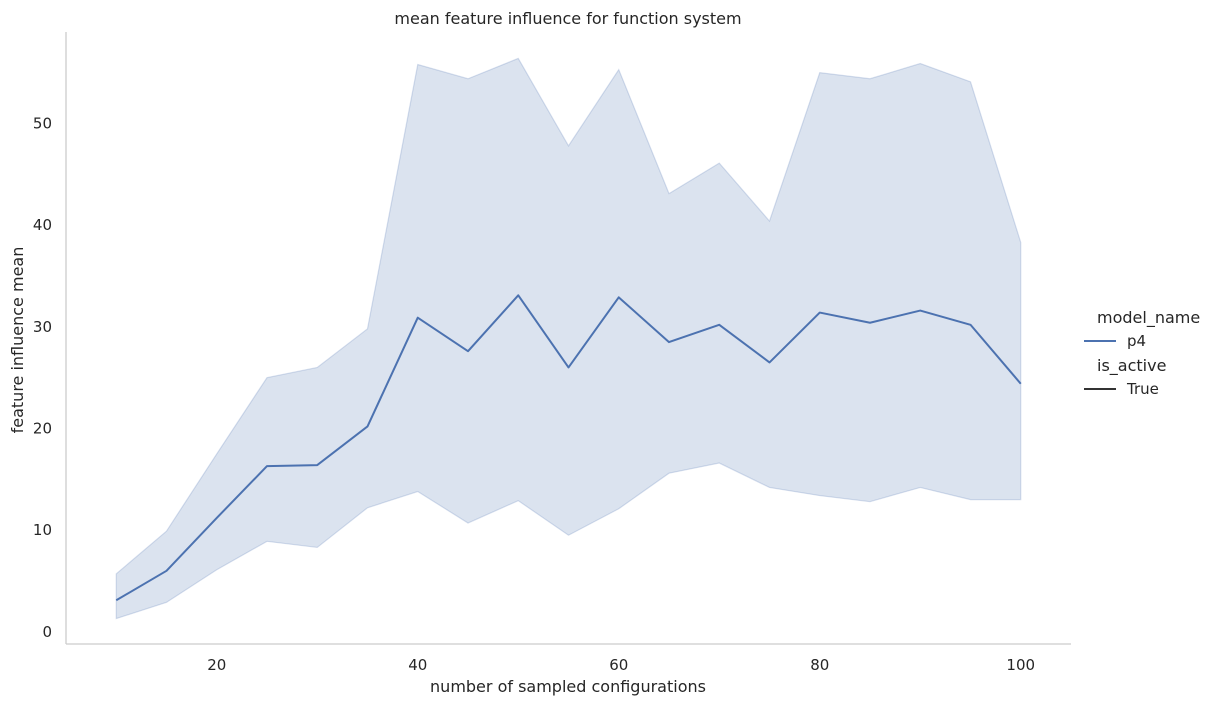  What do you see at coordinates (1142, 389) in the screenshot?
I see `legend-label-true: True` at bounding box center [1142, 389].